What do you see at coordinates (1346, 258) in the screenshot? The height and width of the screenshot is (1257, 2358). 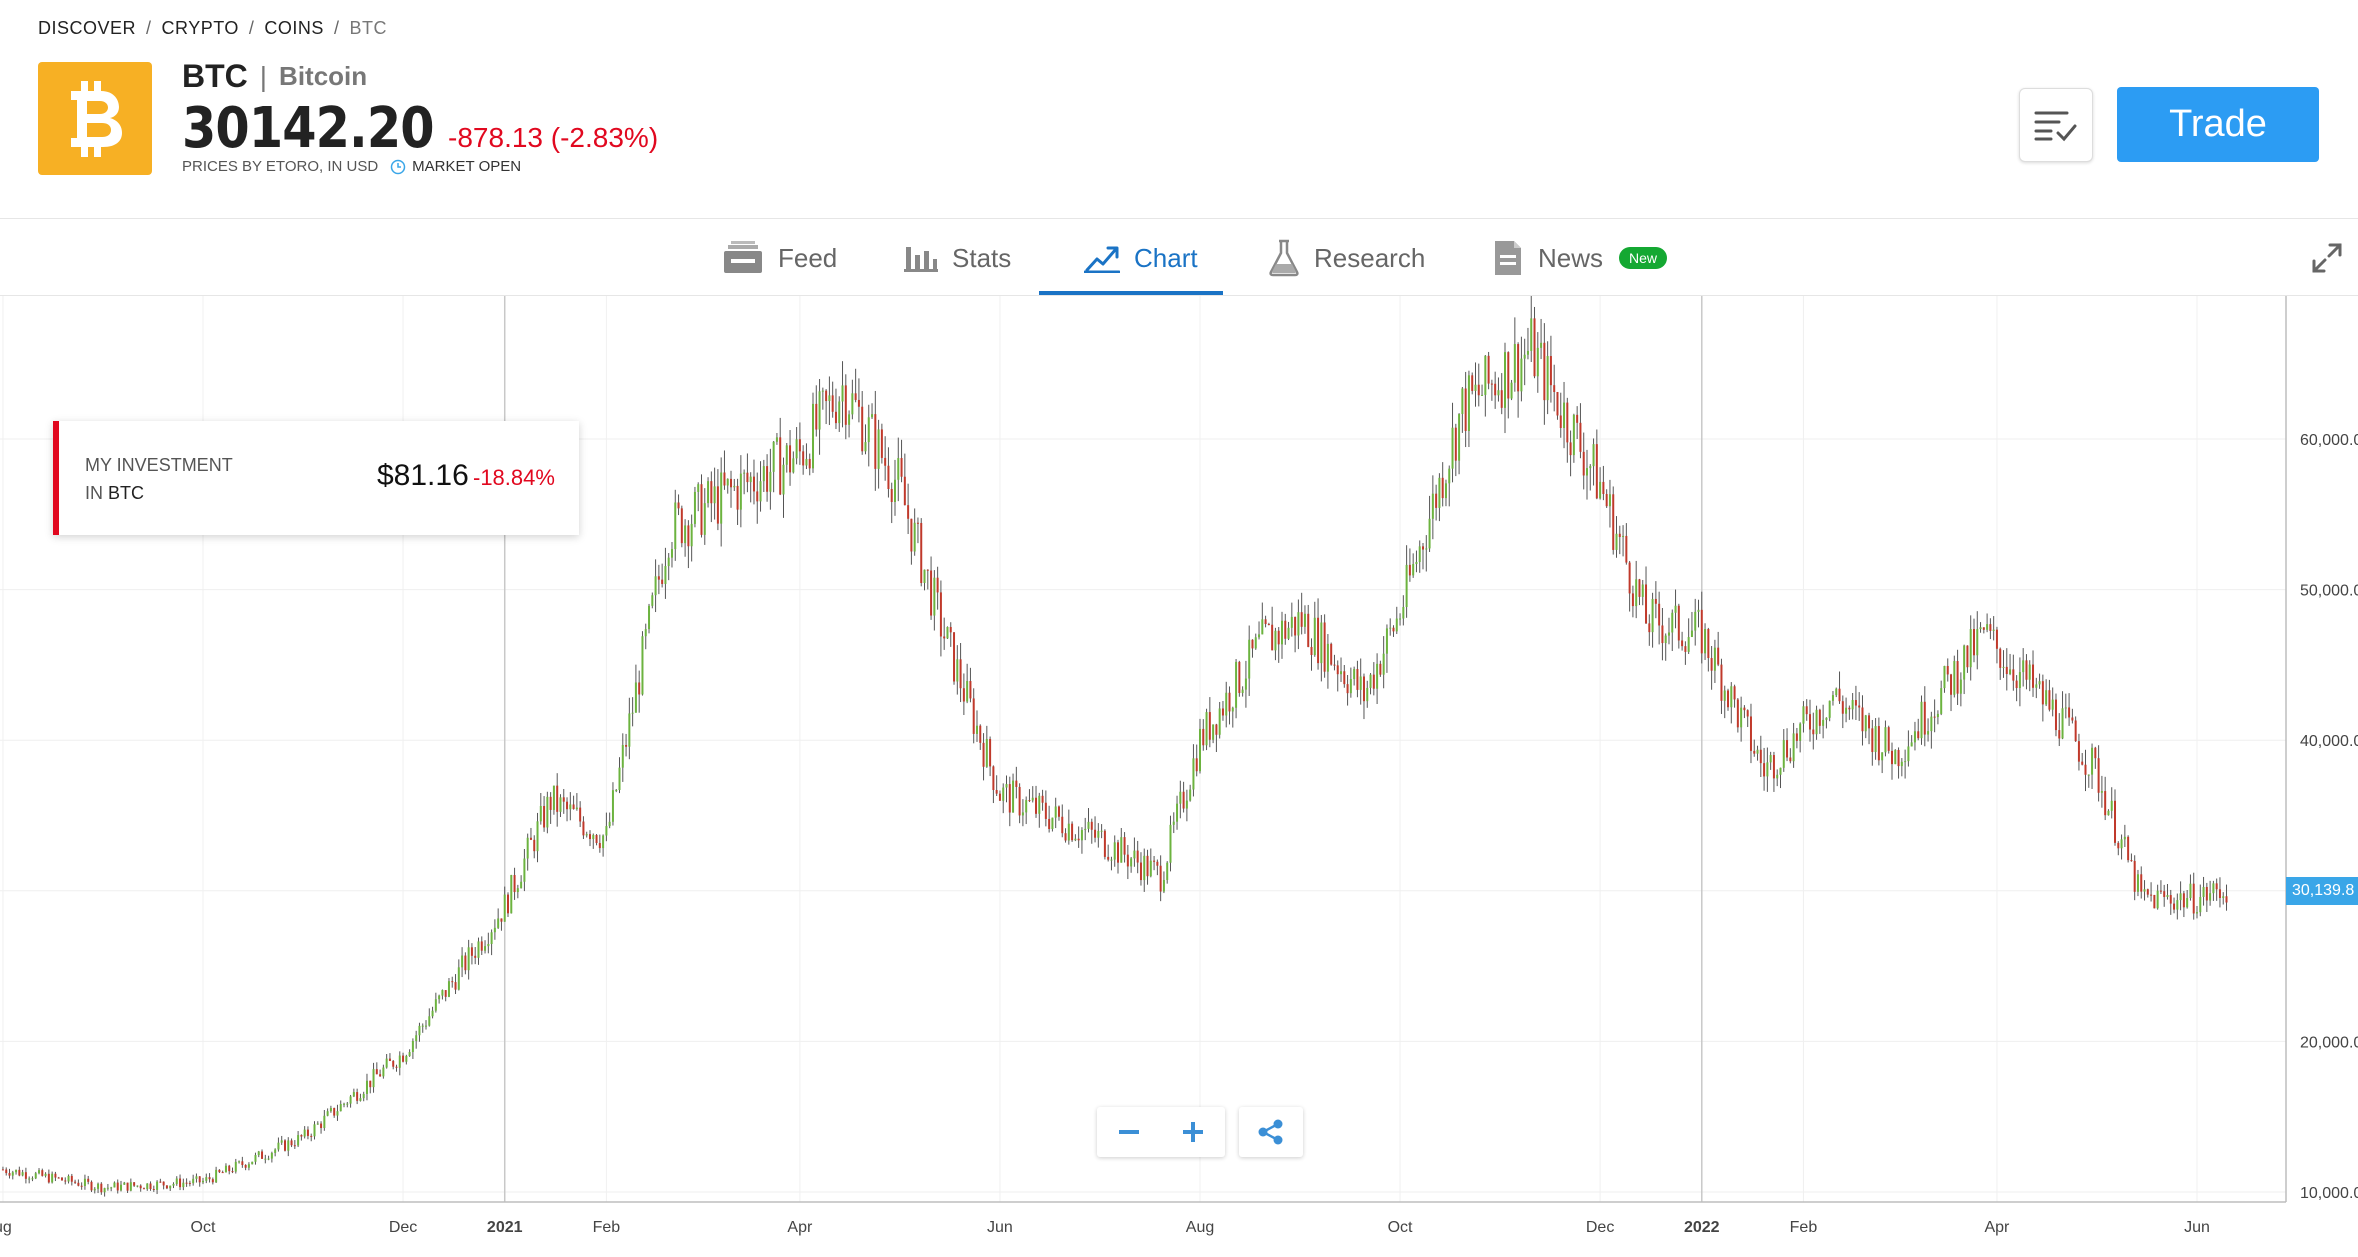 I see `tab-research: Research` at bounding box center [1346, 258].